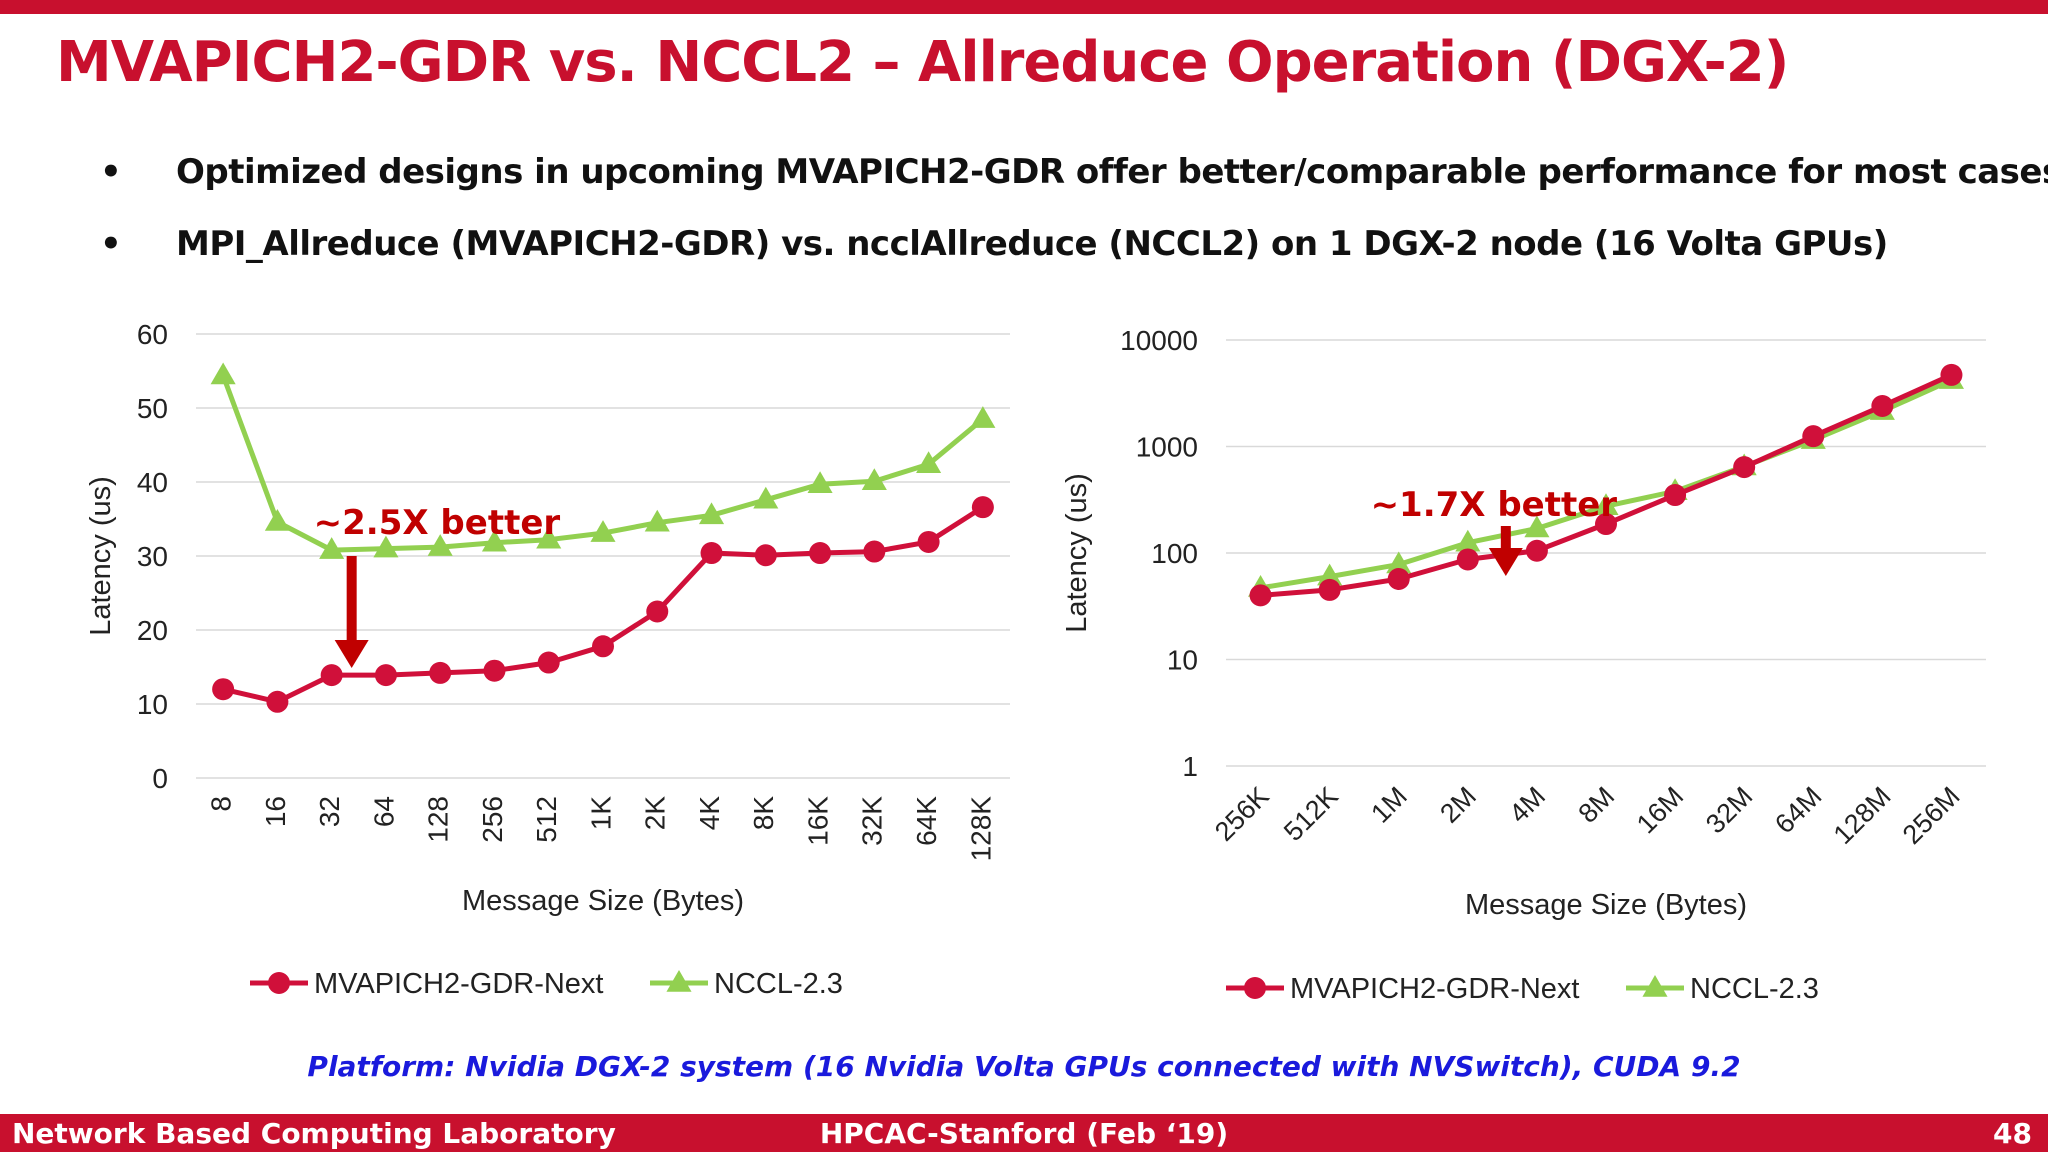 The width and height of the screenshot is (2048, 1152). Describe the element at coordinates (1798, 810) in the screenshot. I see `x-tick-label: 64M` at that location.